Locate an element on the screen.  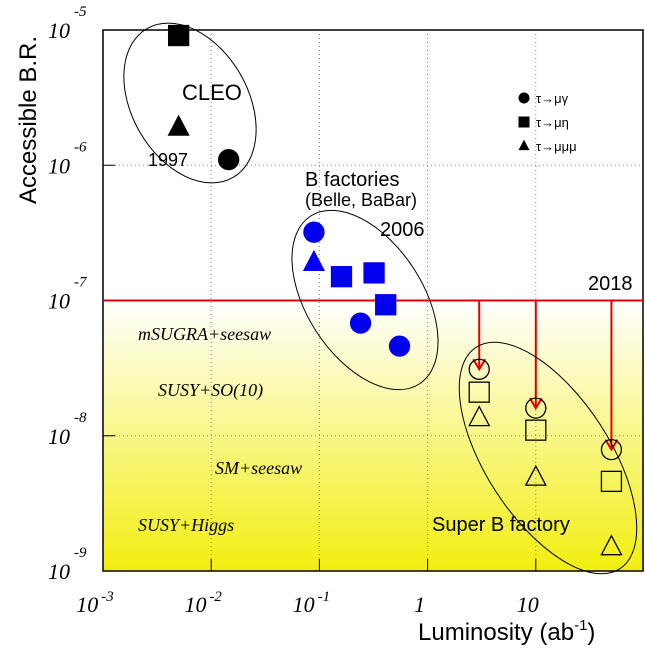
annotation: 2018 is located at coordinates (610, 284).